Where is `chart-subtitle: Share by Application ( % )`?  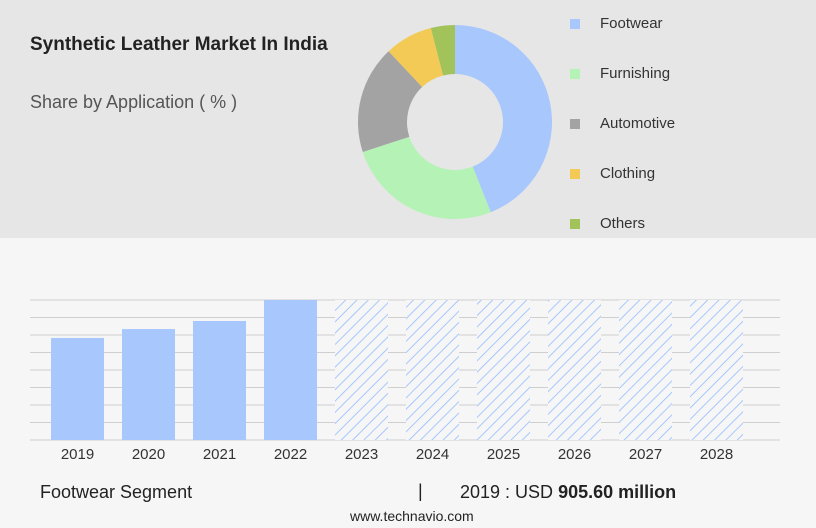
chart-subtitle: Share by Application ( % ) is located at coordinates (134, 102).